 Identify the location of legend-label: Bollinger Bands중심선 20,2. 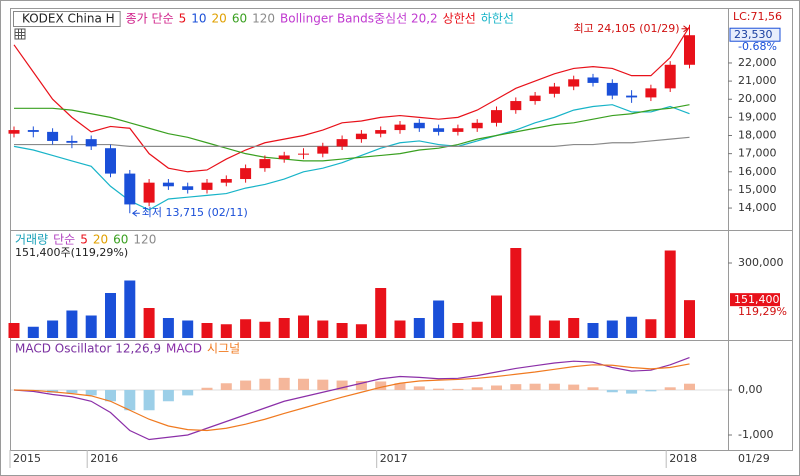
(359, 19).